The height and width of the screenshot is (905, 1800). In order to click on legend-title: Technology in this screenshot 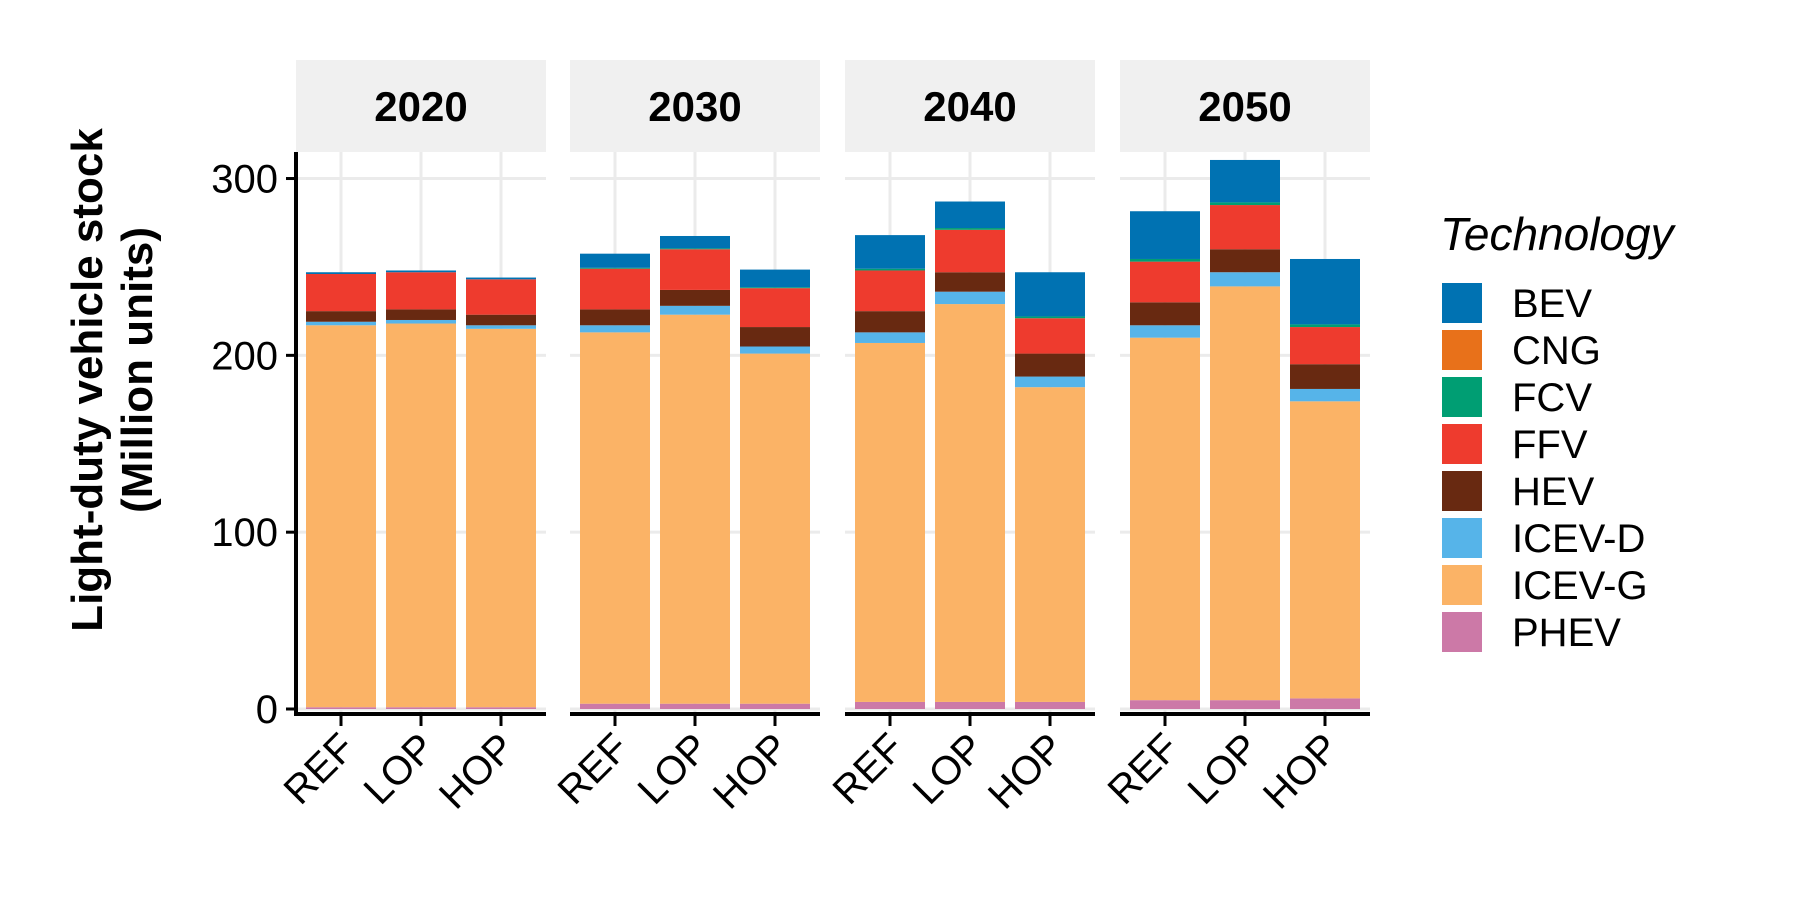, I will do `click(1558, 234)`.